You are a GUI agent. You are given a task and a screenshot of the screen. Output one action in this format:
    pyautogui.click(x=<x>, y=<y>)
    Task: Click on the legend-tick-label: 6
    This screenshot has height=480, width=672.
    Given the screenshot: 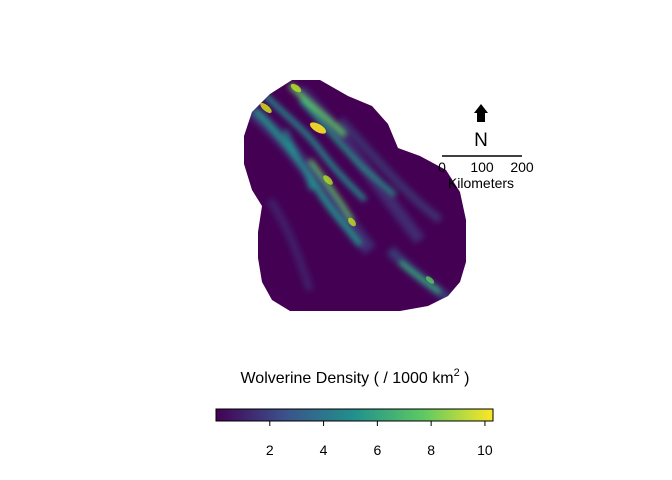 What is the action you would take?
    pyautogui.click(x=377, y=450)
    